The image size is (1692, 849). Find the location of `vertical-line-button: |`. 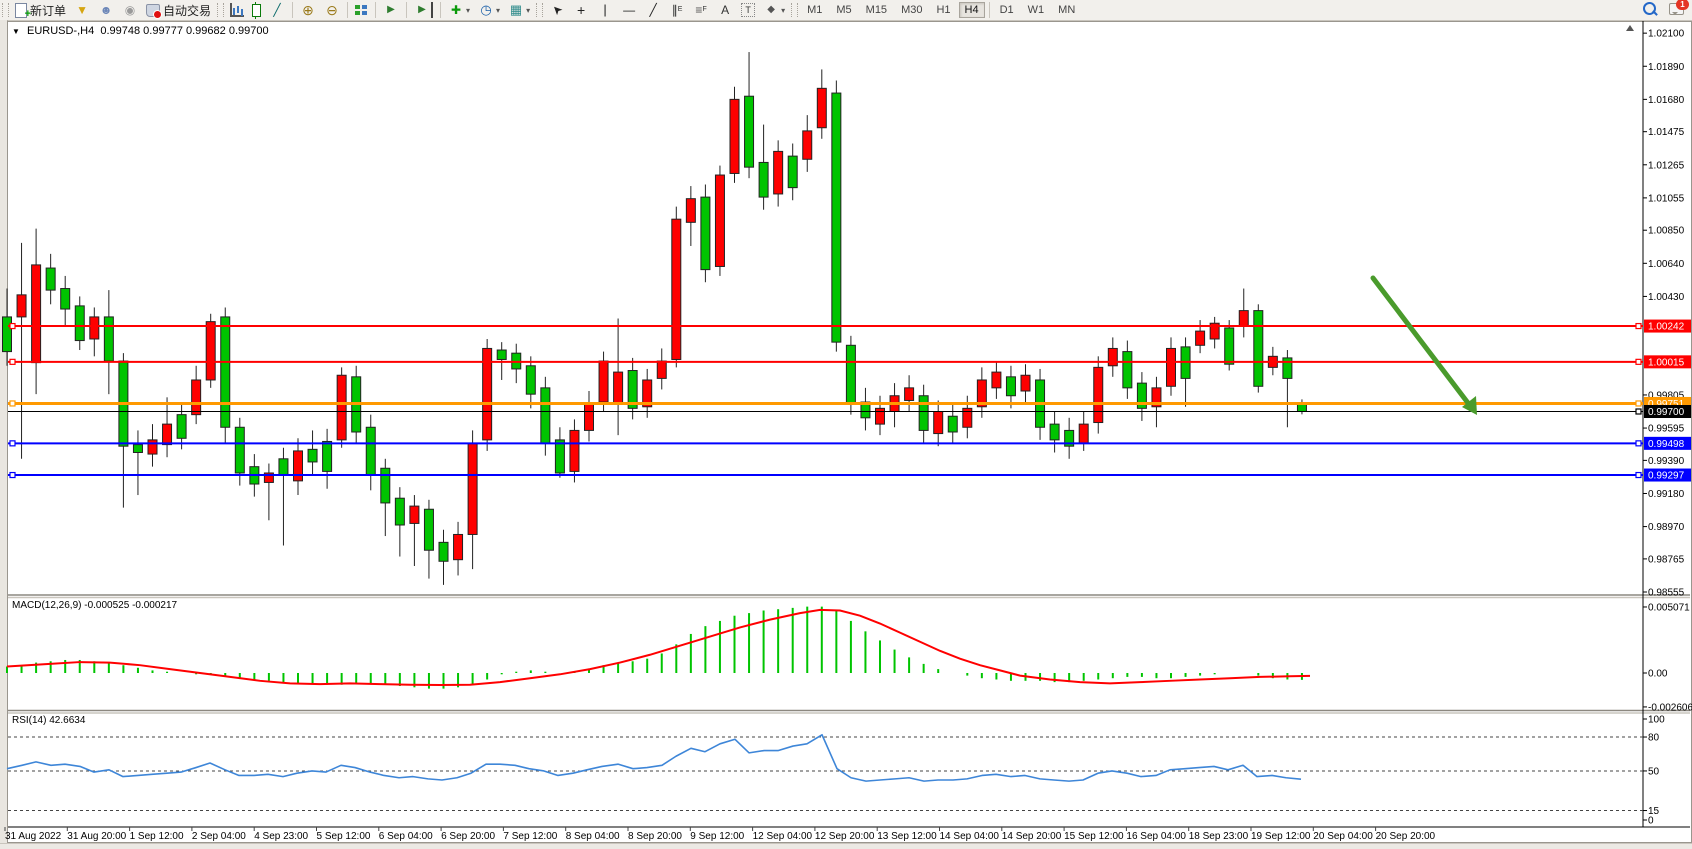

vertical-line-button: | is located at coordinates (605, 10).